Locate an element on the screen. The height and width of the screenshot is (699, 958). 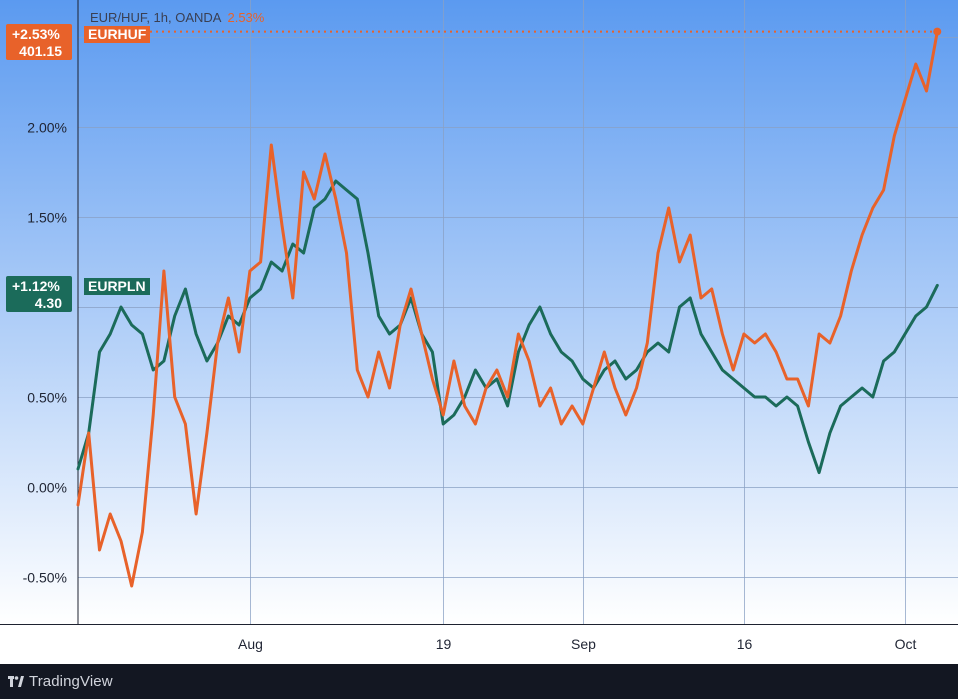
y-tick-label: 1.50% is located at coordinates (47, 218).